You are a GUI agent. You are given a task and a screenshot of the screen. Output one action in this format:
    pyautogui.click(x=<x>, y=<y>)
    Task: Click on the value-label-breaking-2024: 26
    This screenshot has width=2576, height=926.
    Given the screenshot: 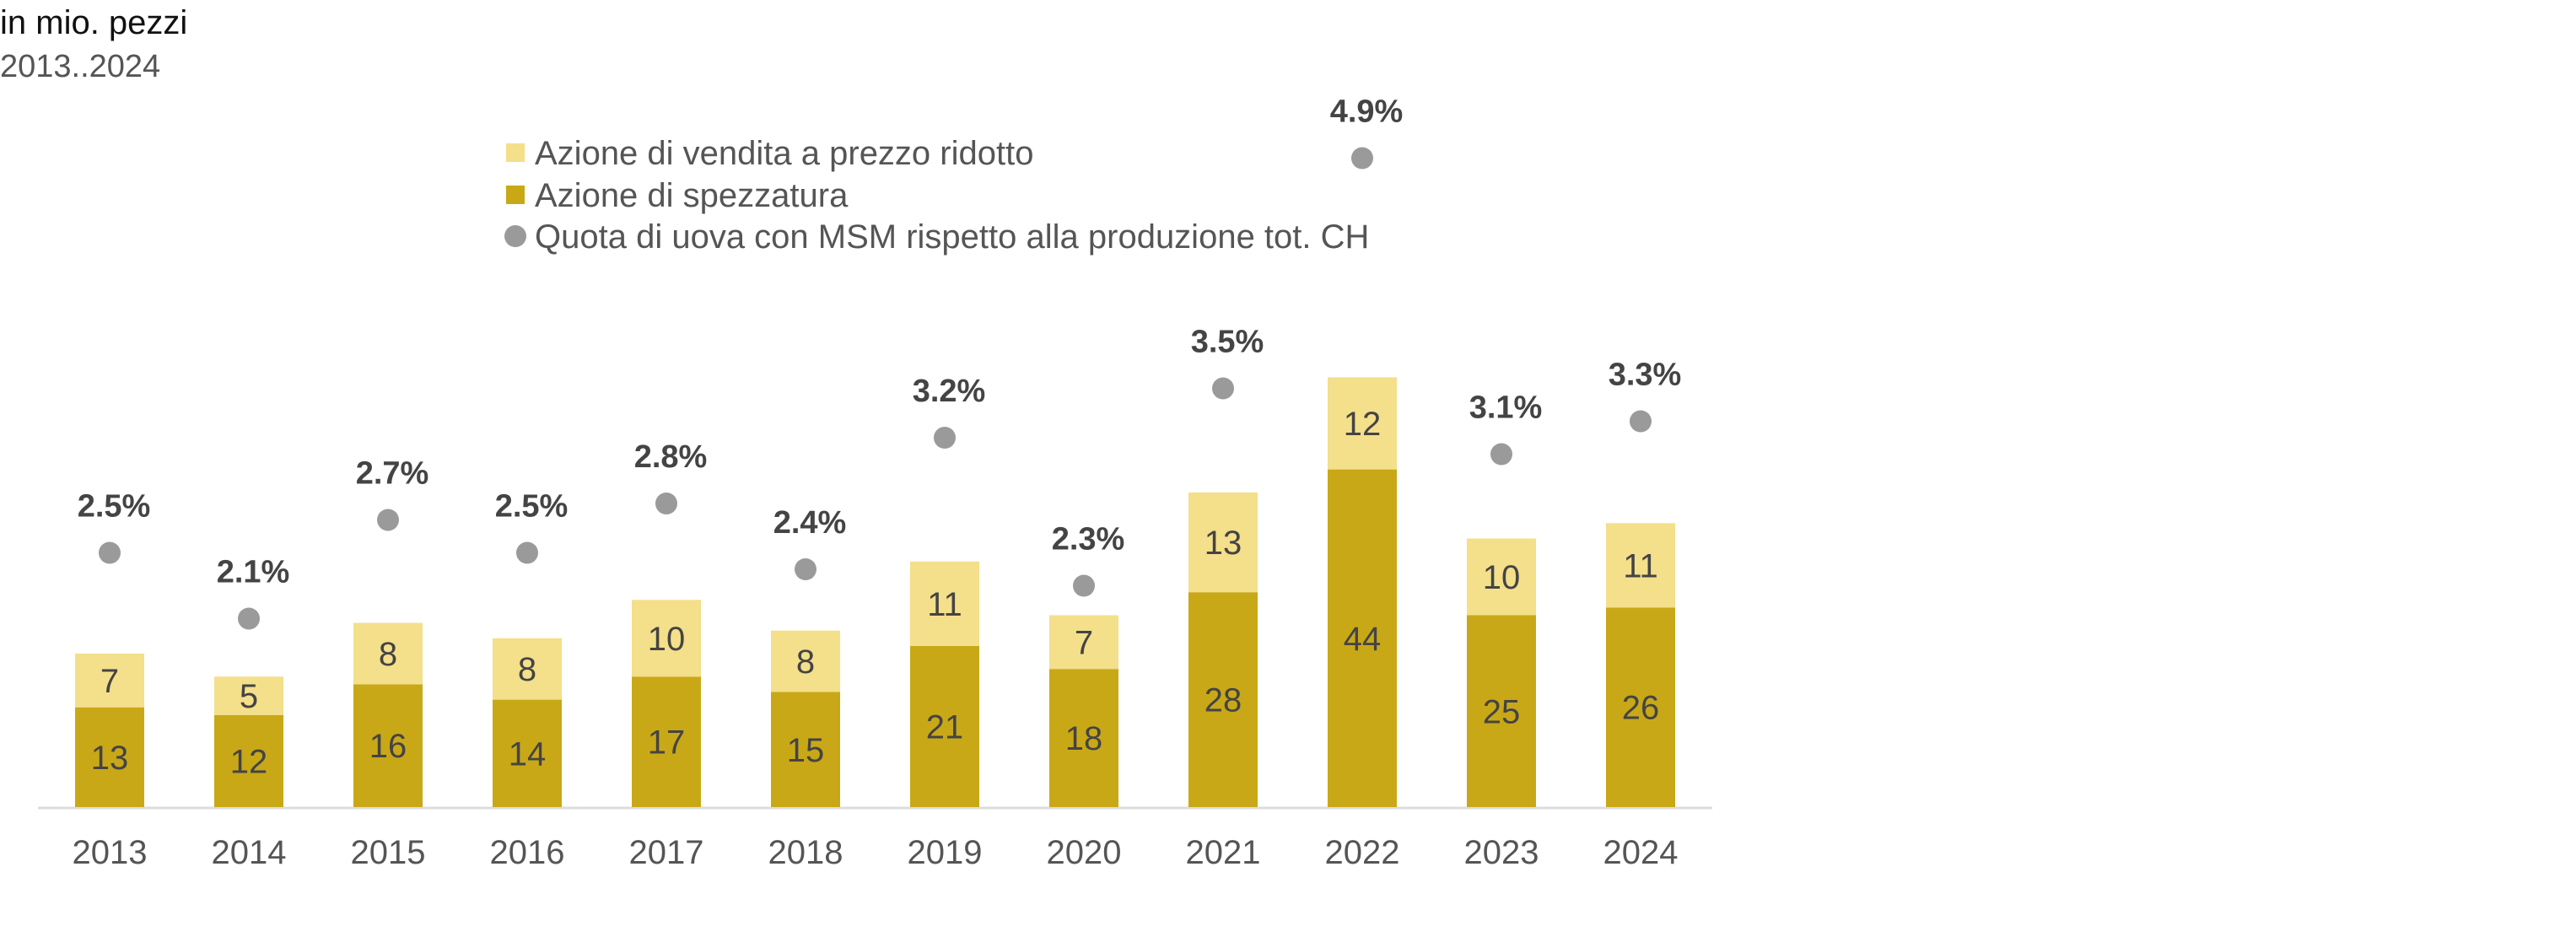 What is the action you would take?
    pyautogui.click(x=1641, y=708)
    